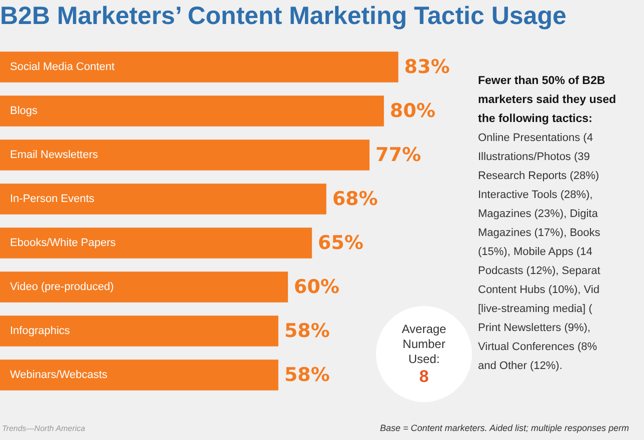  What do you see at coordinates (40, 331) in the screenshot?
I see `y-tick-label: Infographics` at bounding box center [40, 331].